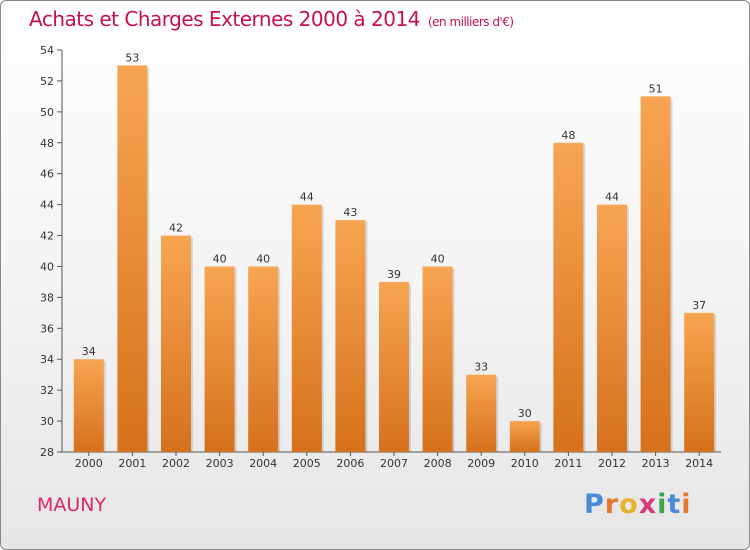  What do you see at coordinates (674, 504) in the screenshot?
I see `logo-letter: t` at bounding box center [674, 504].